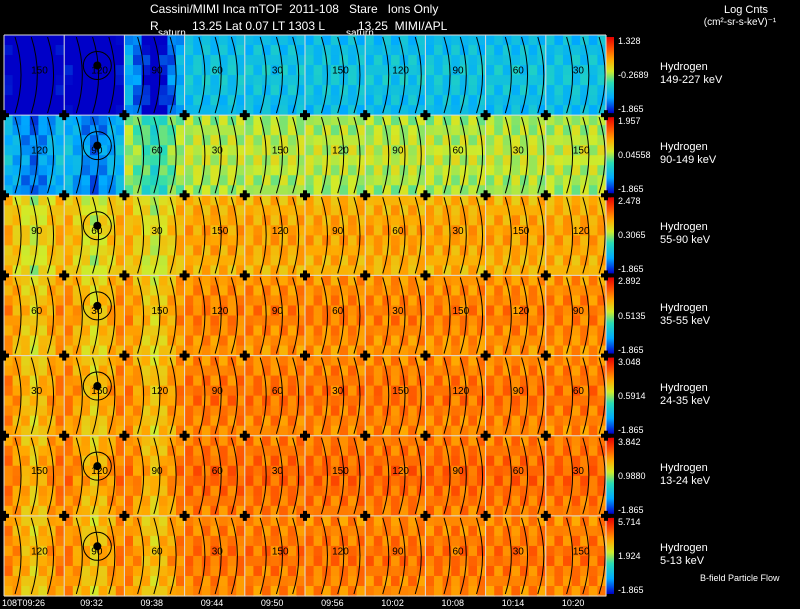 Image resolution: width=800 pixels, height=609 pixels. I want to click on frame-row7-col7: 90, so click(395, 556).